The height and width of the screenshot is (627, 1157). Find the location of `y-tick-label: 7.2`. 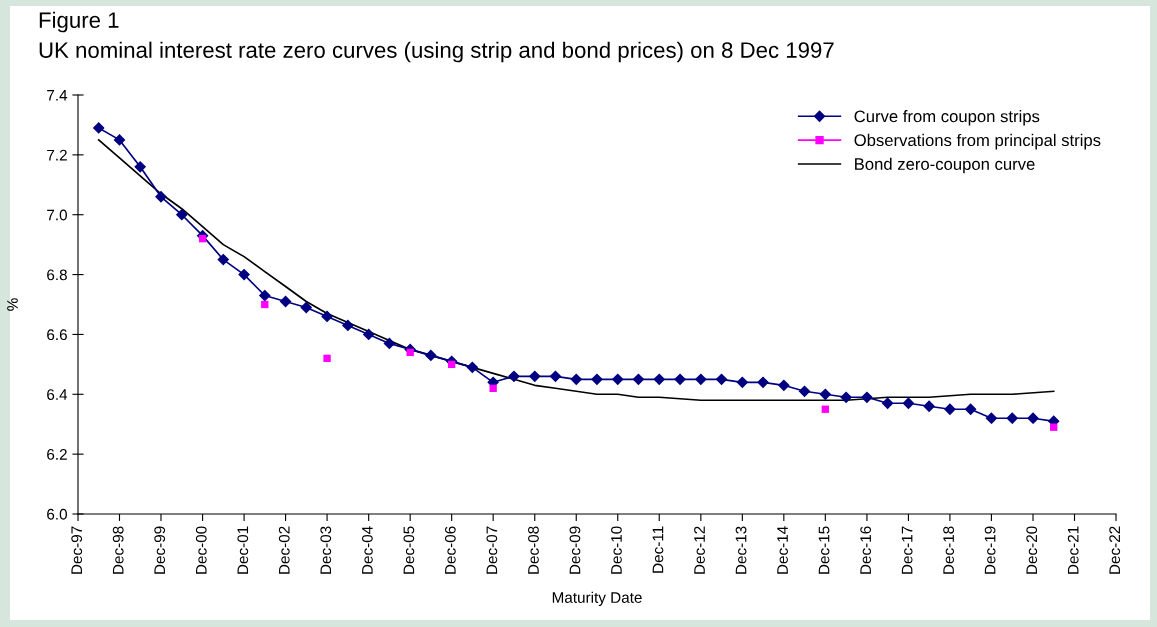

y-tick-label: 7.2 is located at coordinates (57, 155).